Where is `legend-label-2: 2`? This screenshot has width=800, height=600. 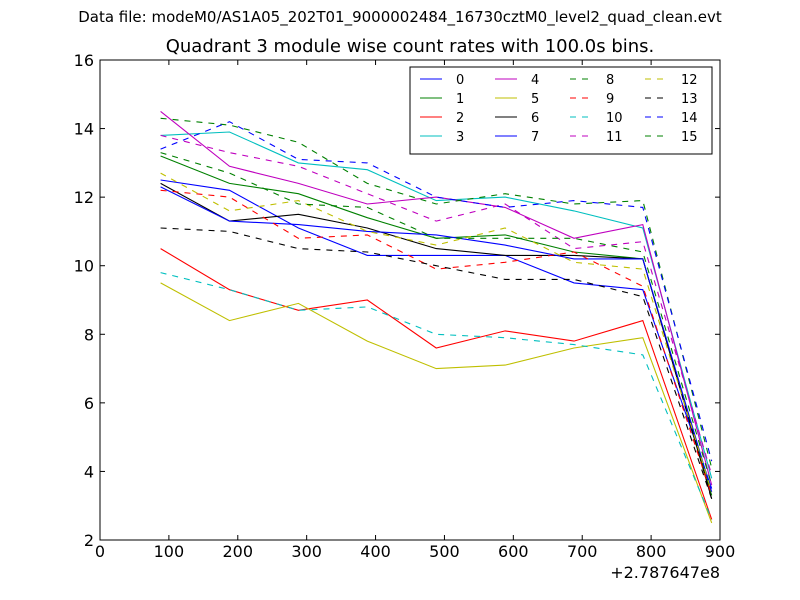 legend-label-2: 2 is located at coordinates (460, 118).